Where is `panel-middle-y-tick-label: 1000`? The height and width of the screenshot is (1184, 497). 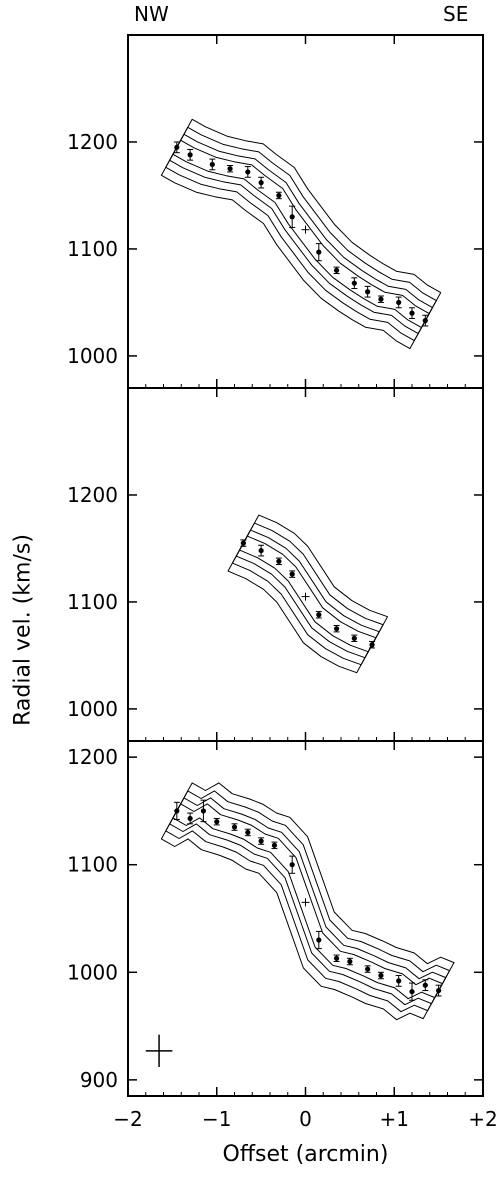
panel-middle-y-tick-label: 1000 is located at coordinates (92, 709).